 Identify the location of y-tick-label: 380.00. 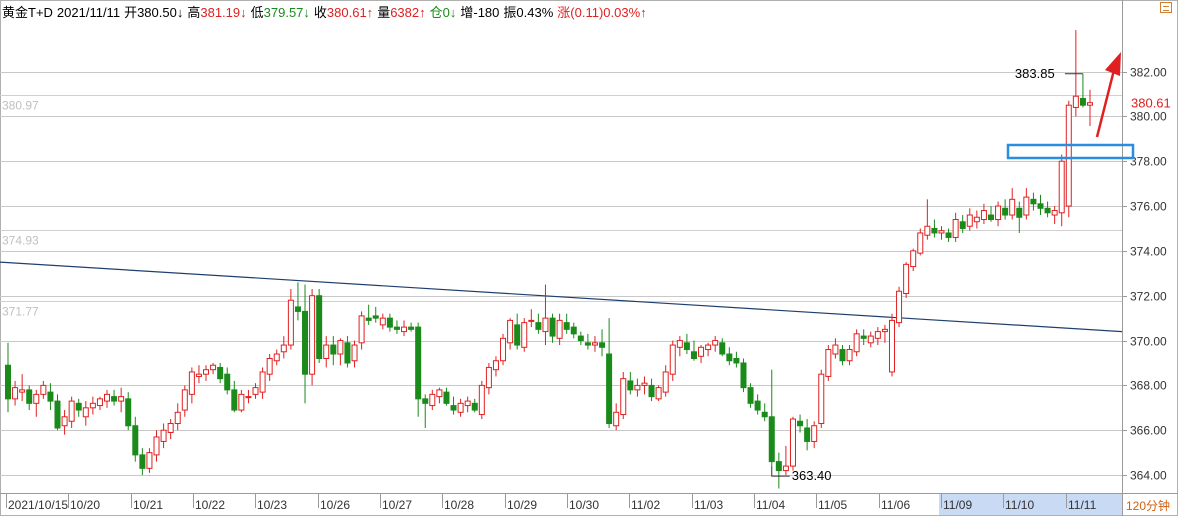
(1148, 117).